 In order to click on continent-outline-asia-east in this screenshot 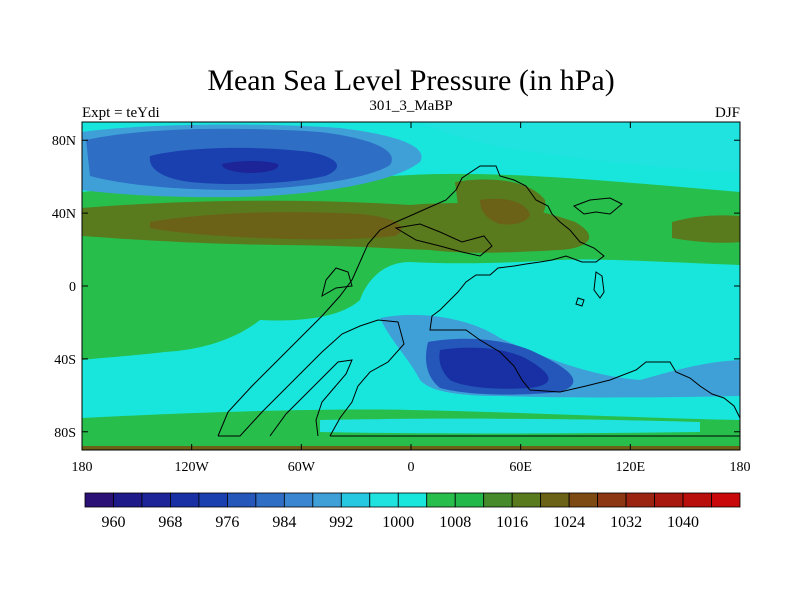, I will do `click(598, 206)`.